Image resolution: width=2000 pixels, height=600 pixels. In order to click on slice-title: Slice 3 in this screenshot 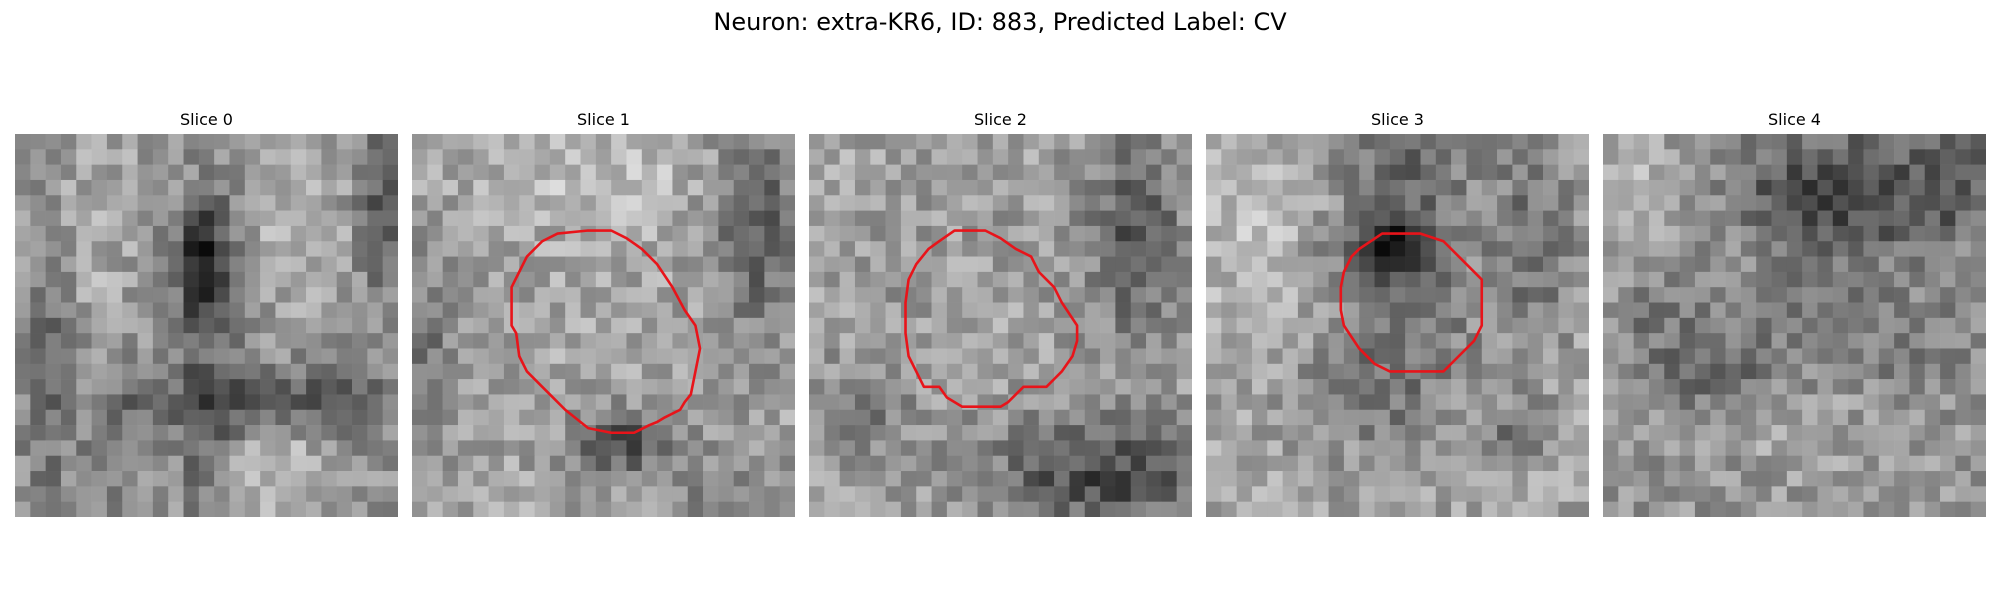, I will do `click(1397, 119)`.